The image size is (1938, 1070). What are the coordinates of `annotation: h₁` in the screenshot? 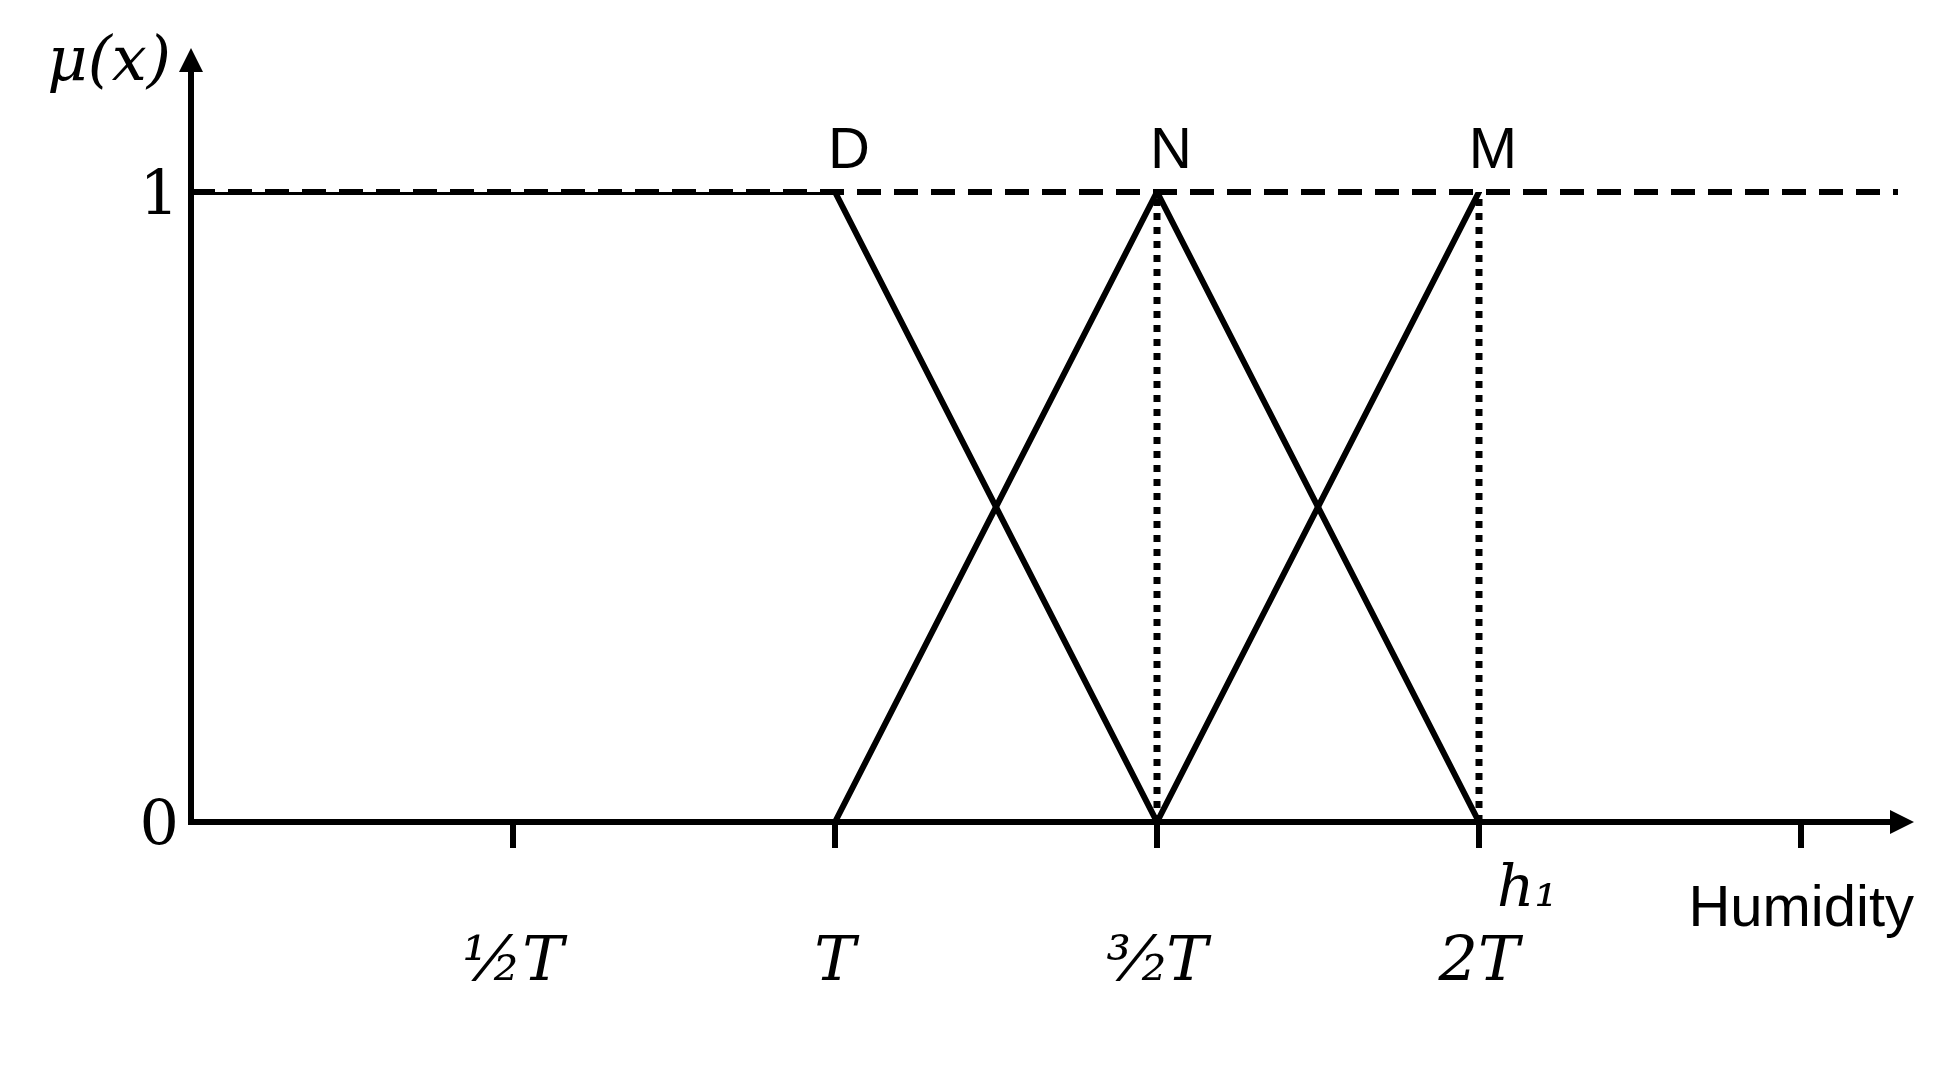 It's located at (1527, 886).